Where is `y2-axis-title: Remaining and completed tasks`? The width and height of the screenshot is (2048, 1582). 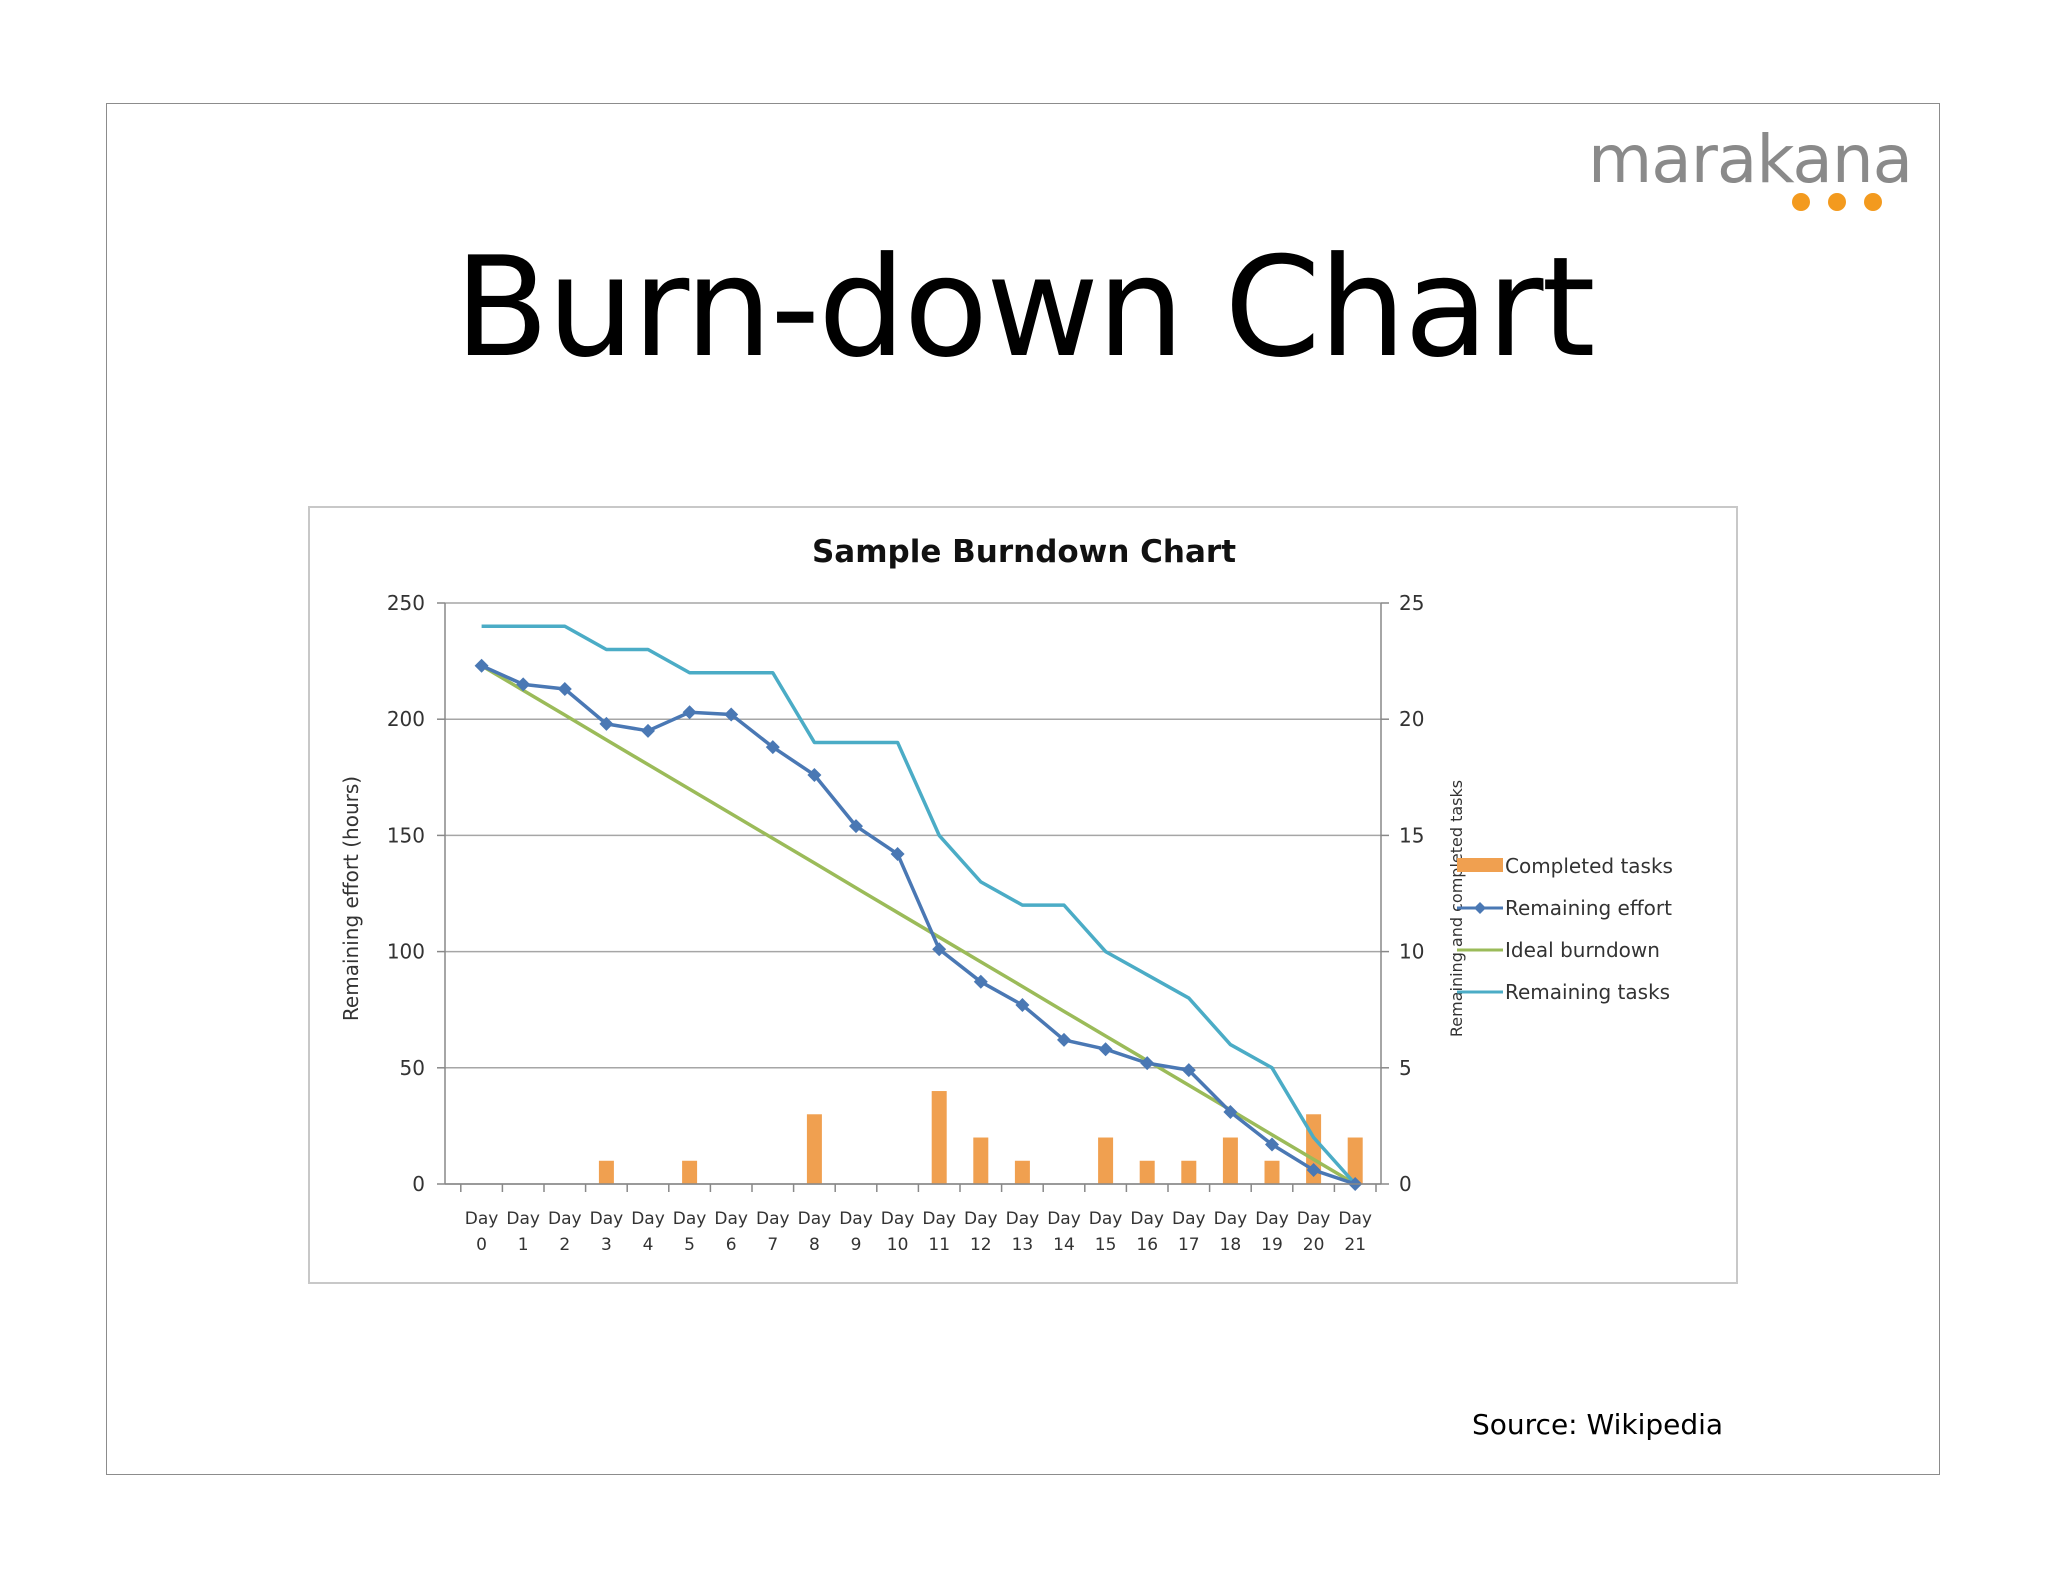 y2-axis-title: Remaining and completed tasks is located at coordinates (1456, 908).